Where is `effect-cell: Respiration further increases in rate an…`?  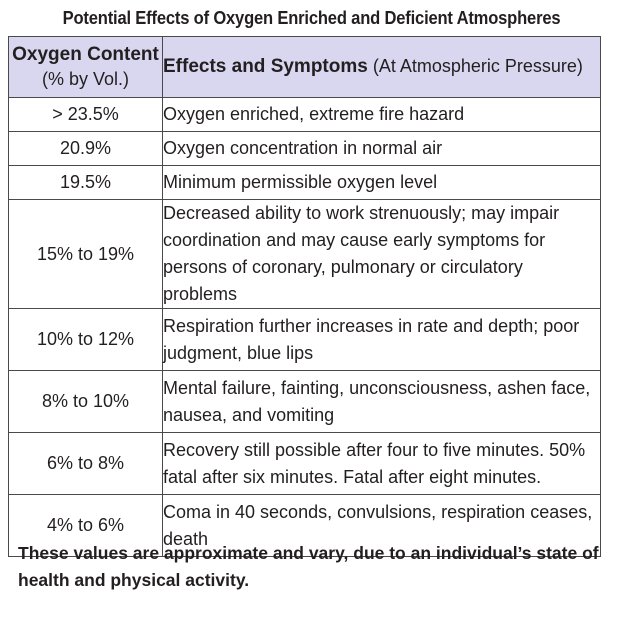
effect-cell: Respiration further increases in rate an… is located at coordinates (381, 339).